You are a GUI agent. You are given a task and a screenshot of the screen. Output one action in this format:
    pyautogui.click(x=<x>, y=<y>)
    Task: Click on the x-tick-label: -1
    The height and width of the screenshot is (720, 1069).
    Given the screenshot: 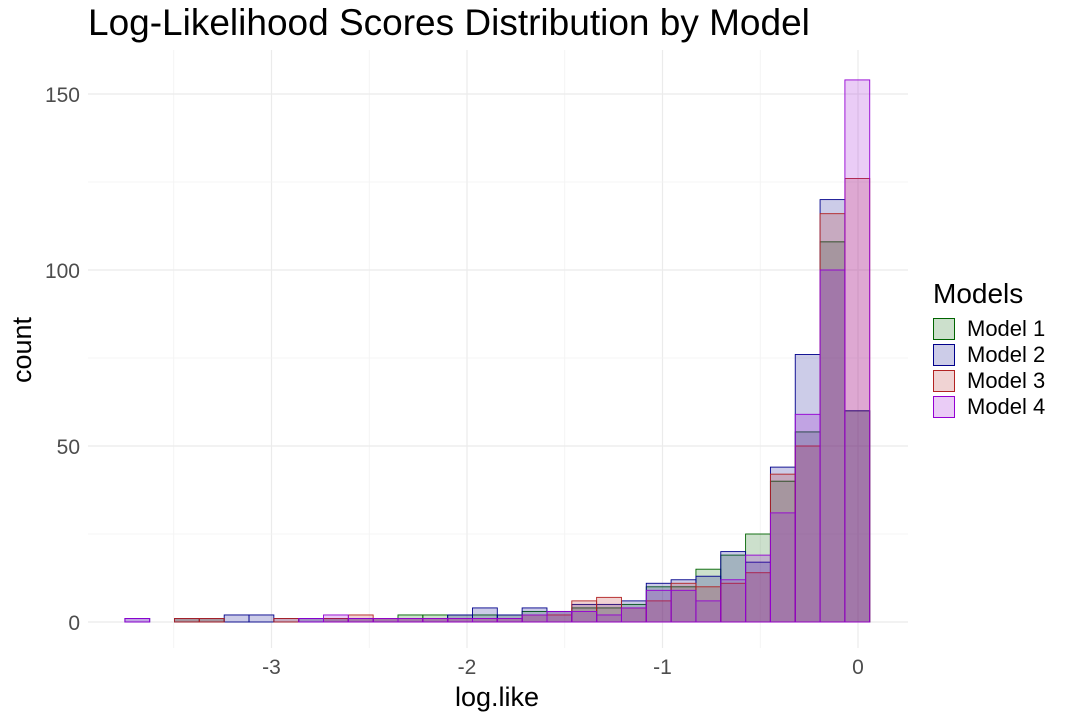 What is the action you would take?
    pyautogui.click(x=662, y=667)
    